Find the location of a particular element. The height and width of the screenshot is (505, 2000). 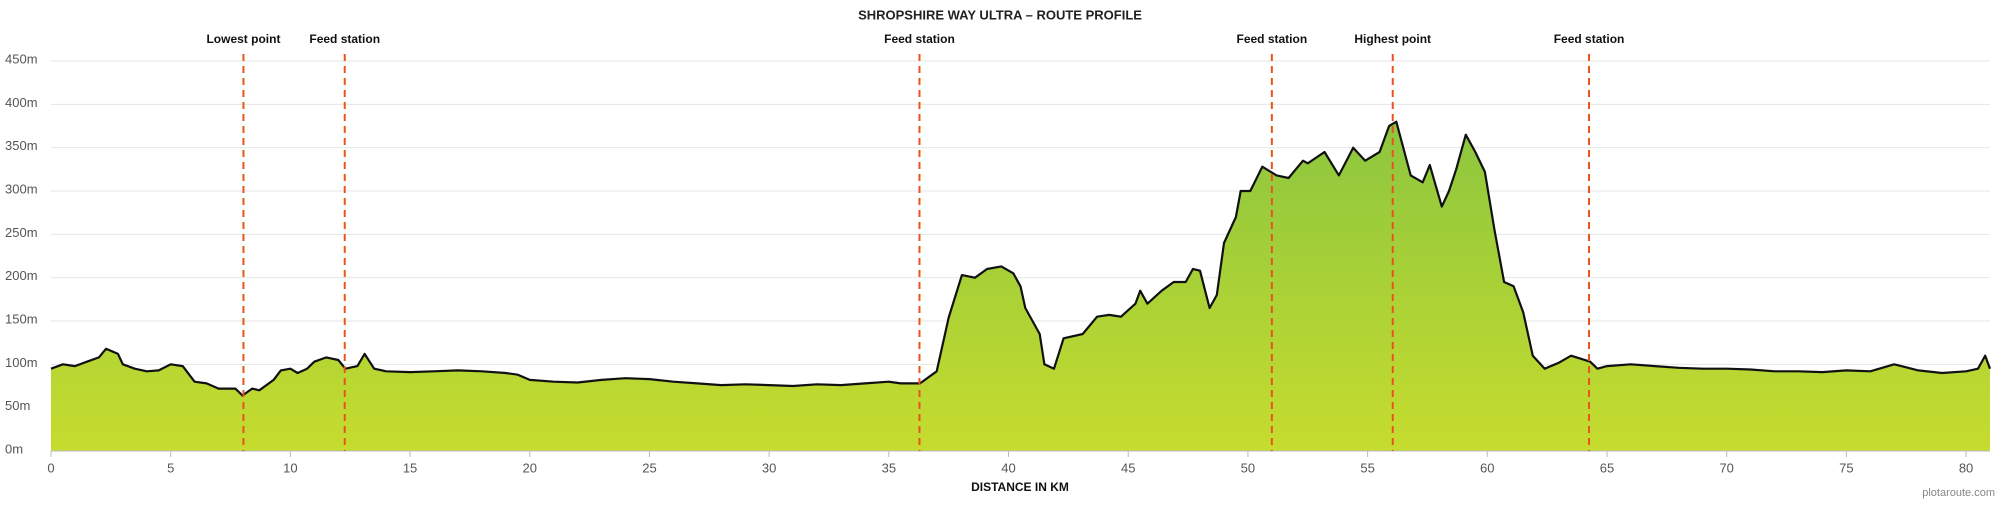

x-tick-label: 5 is located at coordinates (170, 467).